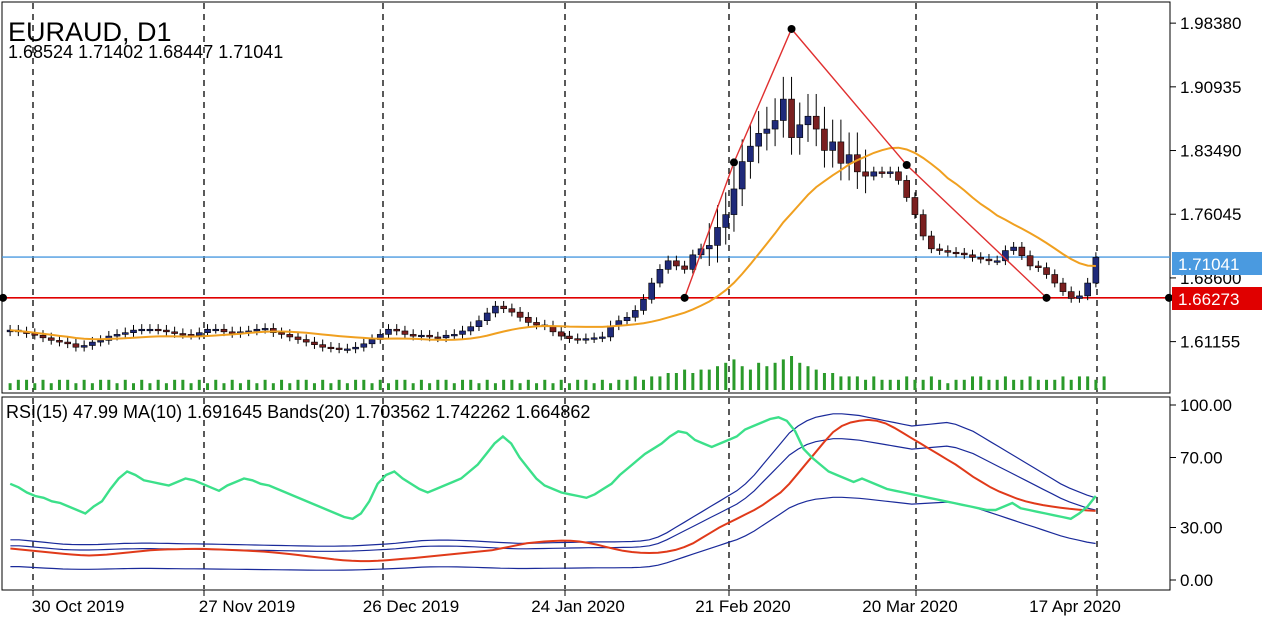 The height and width of the screenshot is (622, 1280). Describe the element at coordinates (1210, 23) in the screenshot. I see `price-tick-label-0: 1.98380` at that location.